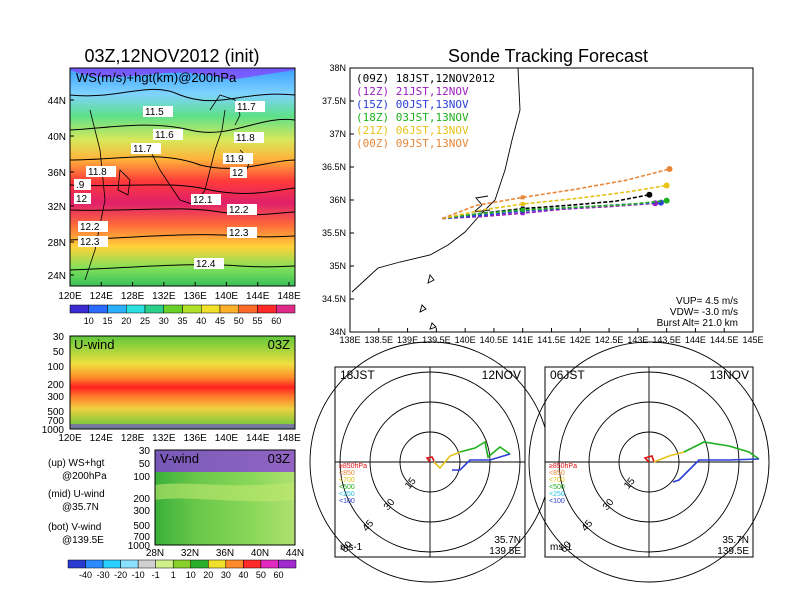 Image resolution: width=792 pixels, height=612 pixels. Describe the element at coordinates (173, 575) in the screenshot. I see `vwind-colorbar-tick: 1` at that location.